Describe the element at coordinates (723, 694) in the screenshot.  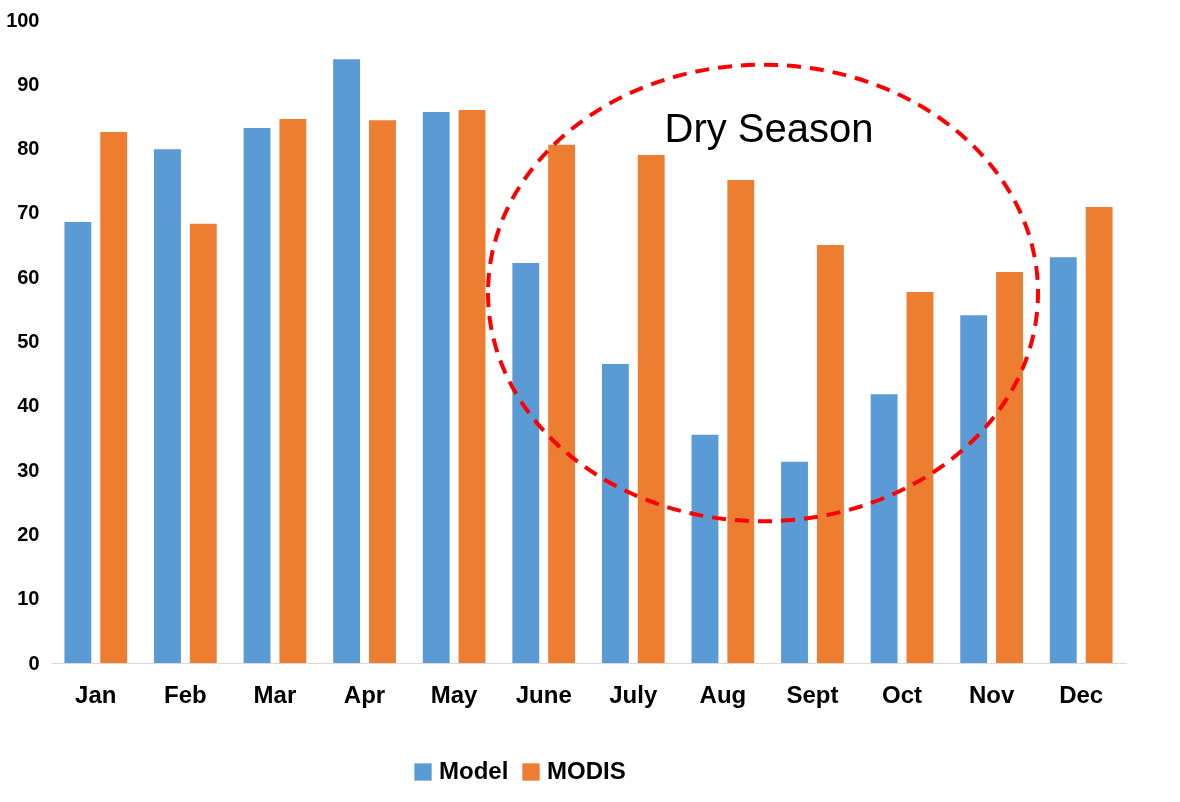
I see `x-tick-label: Aug` at that location.